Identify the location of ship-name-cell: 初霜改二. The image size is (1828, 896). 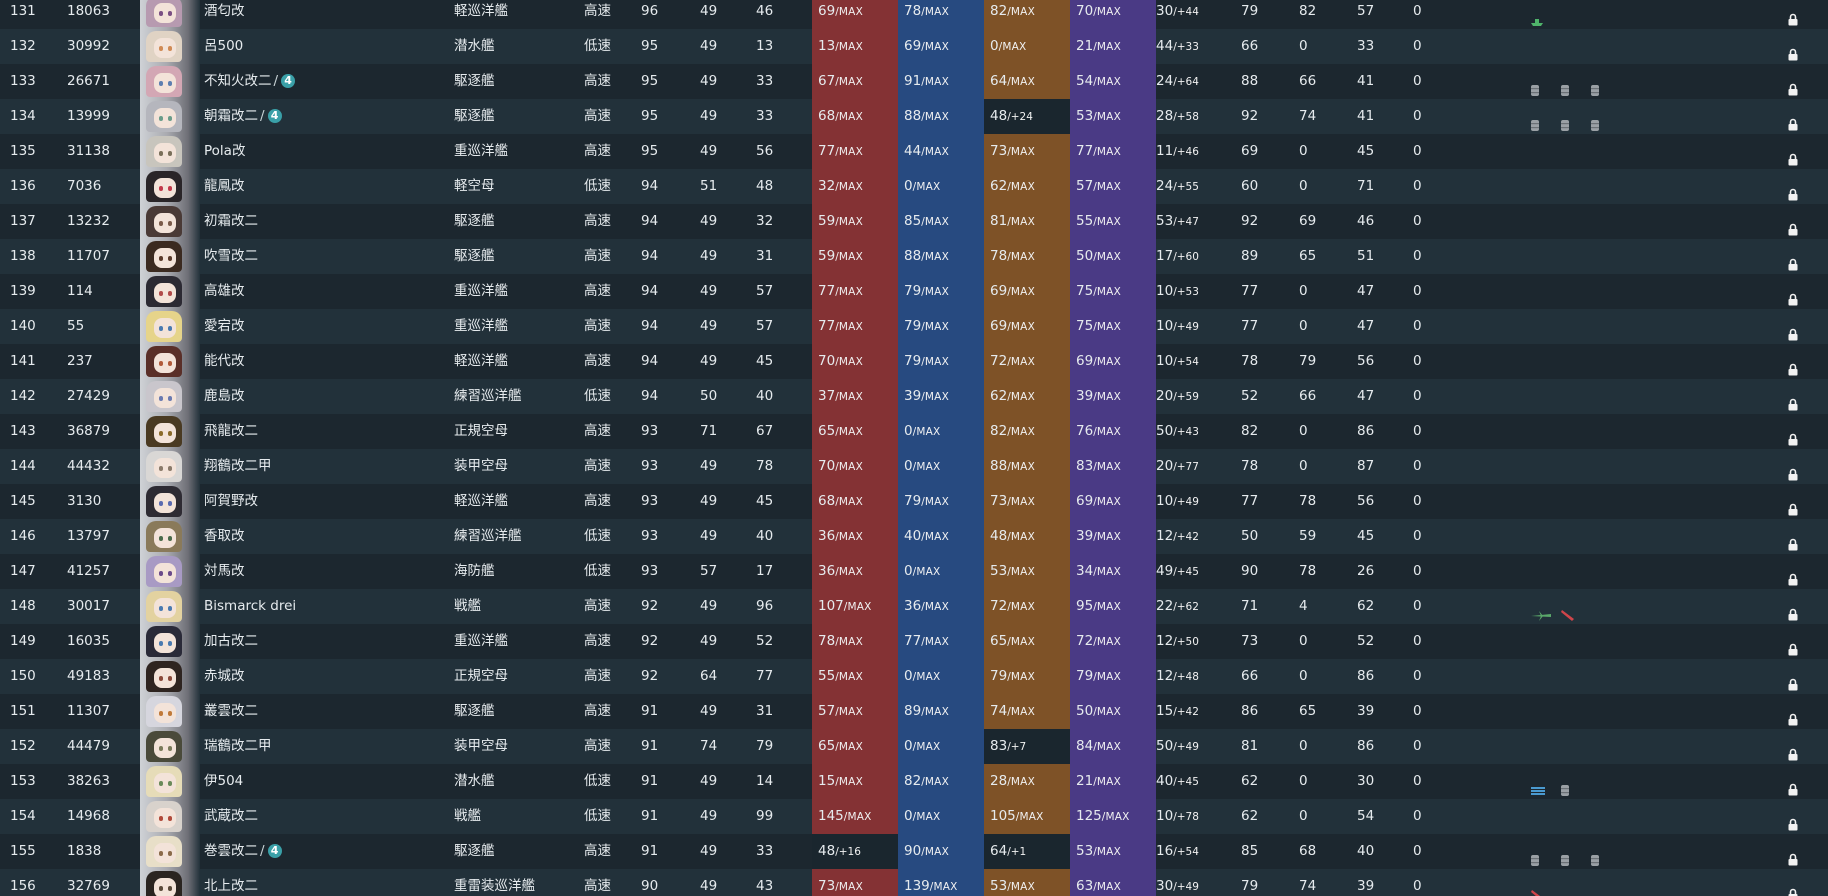
(324, 221).